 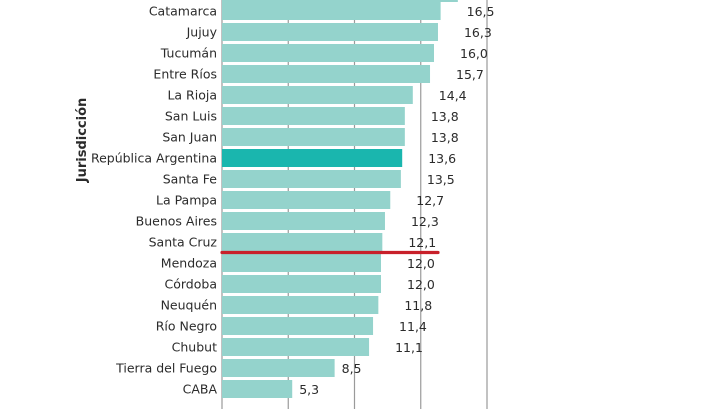 What do you see at coordinates (186, 326) in the screenshot?
I see `category-label: Río Negro` at bounding box center [186, 326].